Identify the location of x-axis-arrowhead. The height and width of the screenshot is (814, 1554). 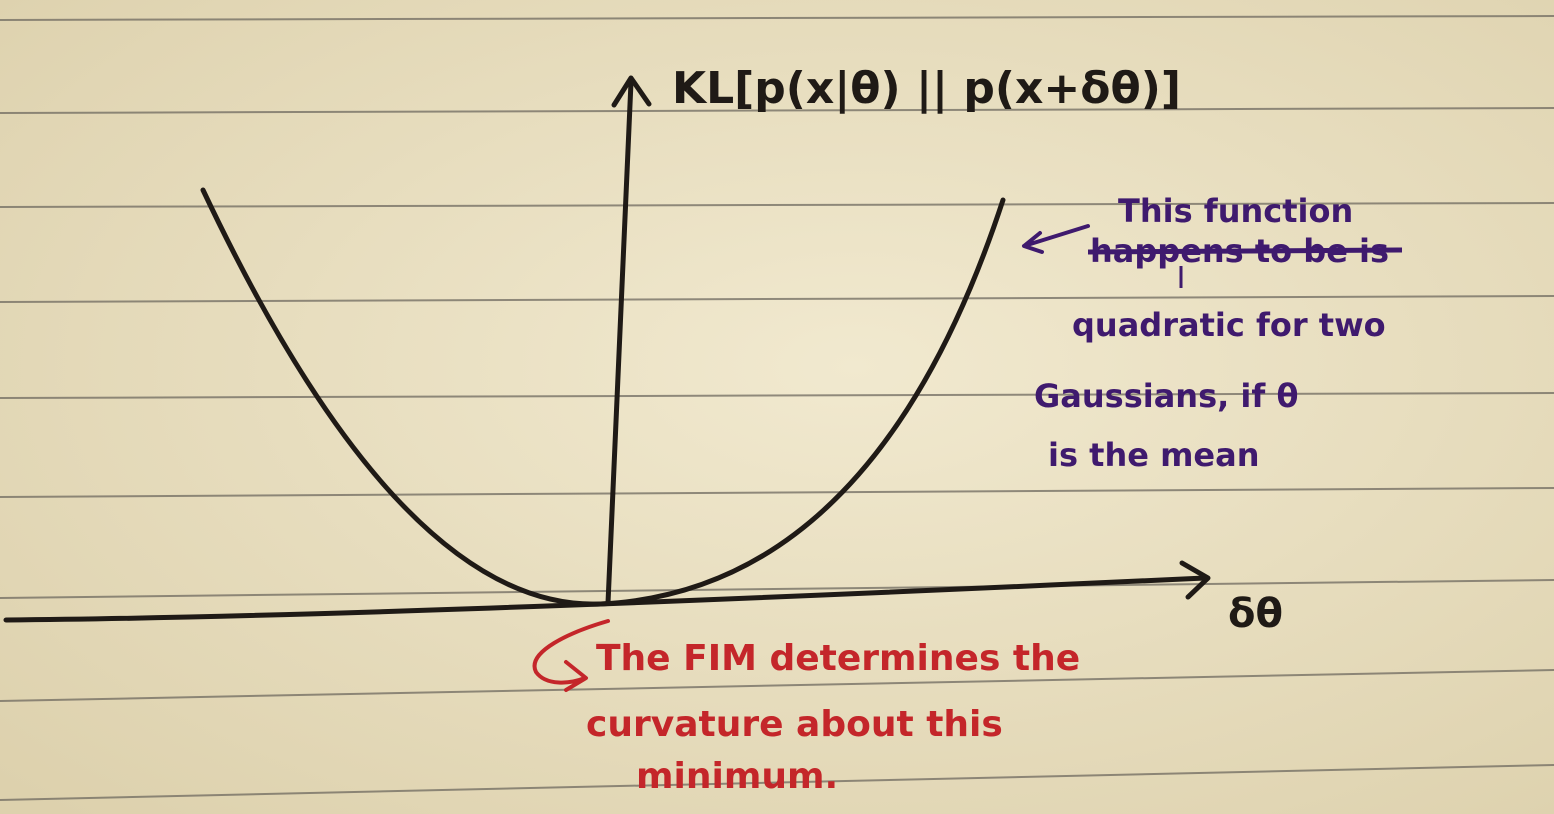
(1195, 580).